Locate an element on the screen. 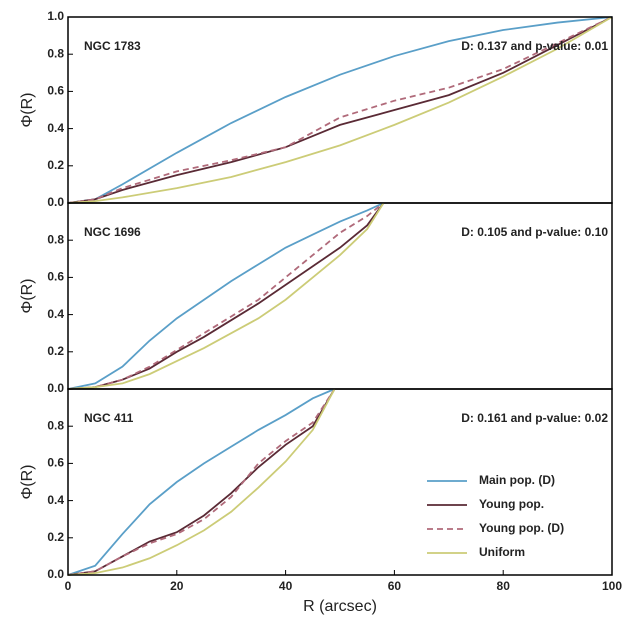 This screenshot has height=623, width=641. legend-label: Main pop. (D) is located at coordinates (517, 480).